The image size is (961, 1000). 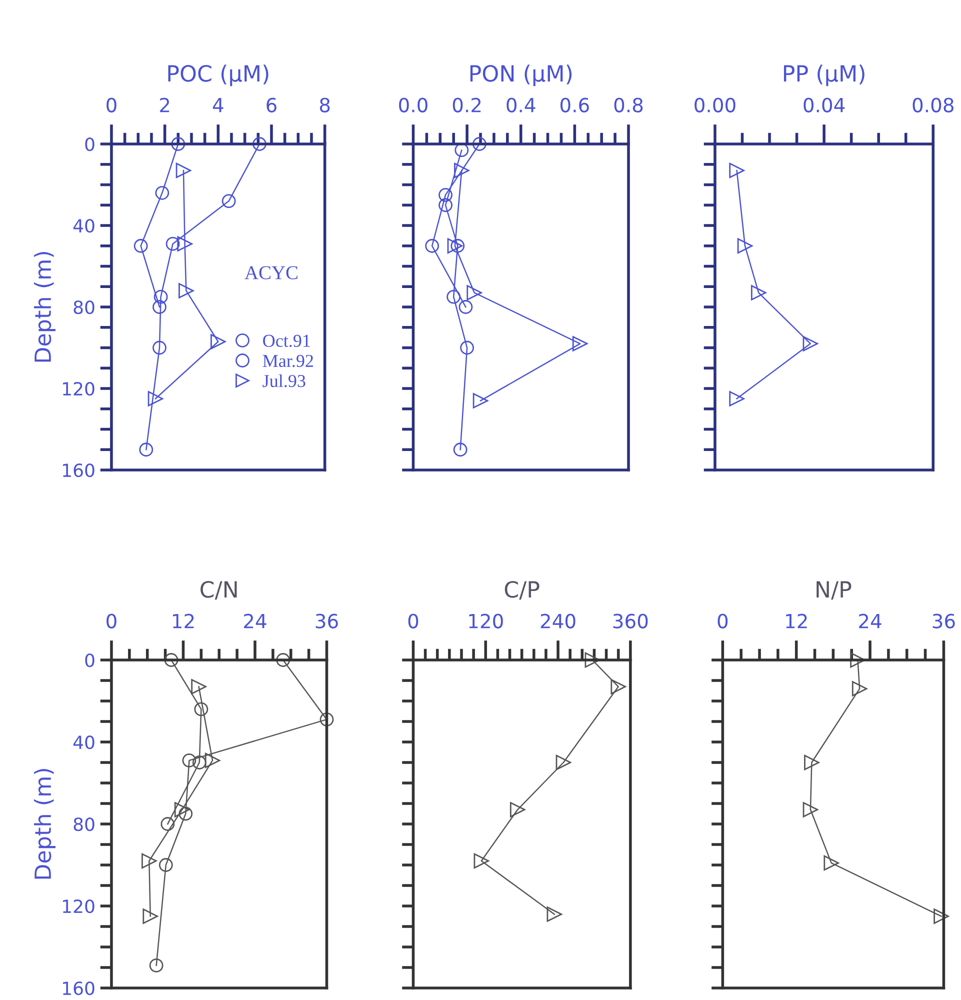 I want to click on x-tick-label: 0.2, so click(x=466, y=105).